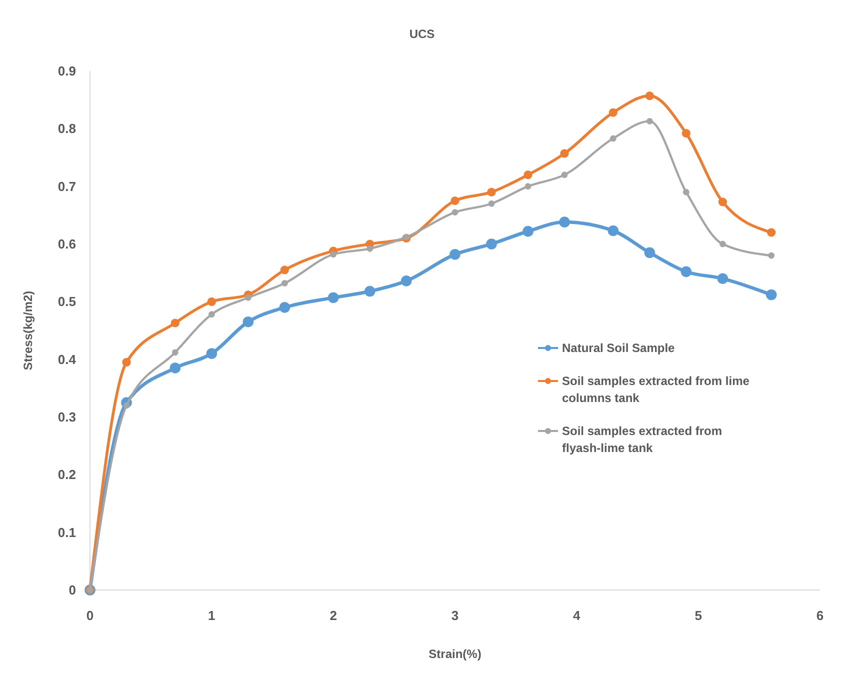 The image size is (844, 680). What do you see at coordinates (67, 186) in the screenshot?
I see `y-tick-label: 0.7` at bounding box center [67, 186].